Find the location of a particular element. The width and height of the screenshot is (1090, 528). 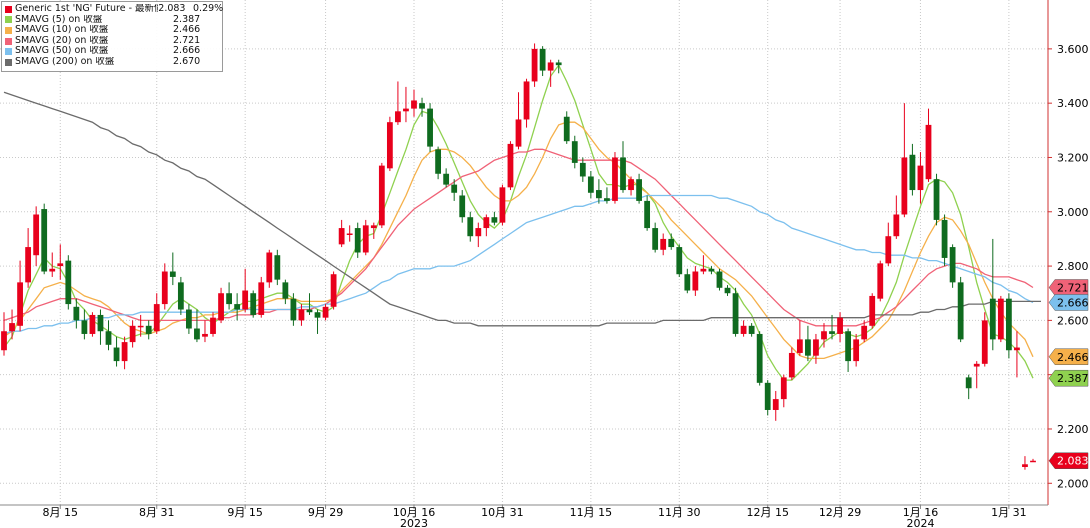

value-tag-label: 2.387 is located at coordinates (1073, 378).